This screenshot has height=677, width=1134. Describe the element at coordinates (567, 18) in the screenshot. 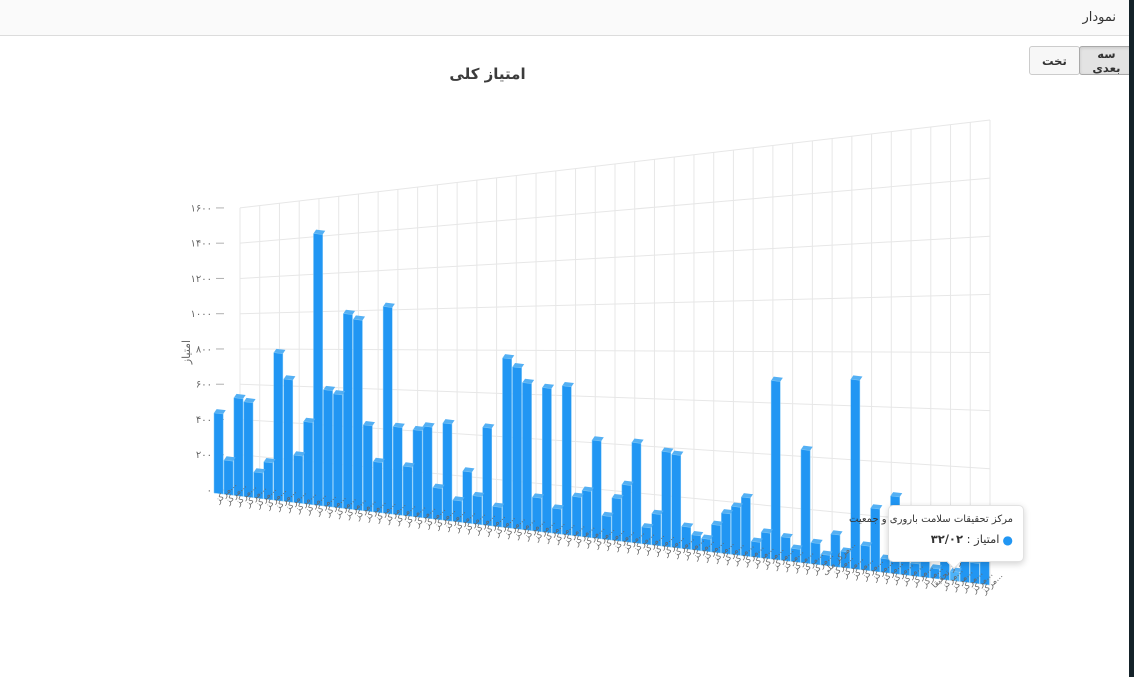

I see `page-header: نمودار` at that location.